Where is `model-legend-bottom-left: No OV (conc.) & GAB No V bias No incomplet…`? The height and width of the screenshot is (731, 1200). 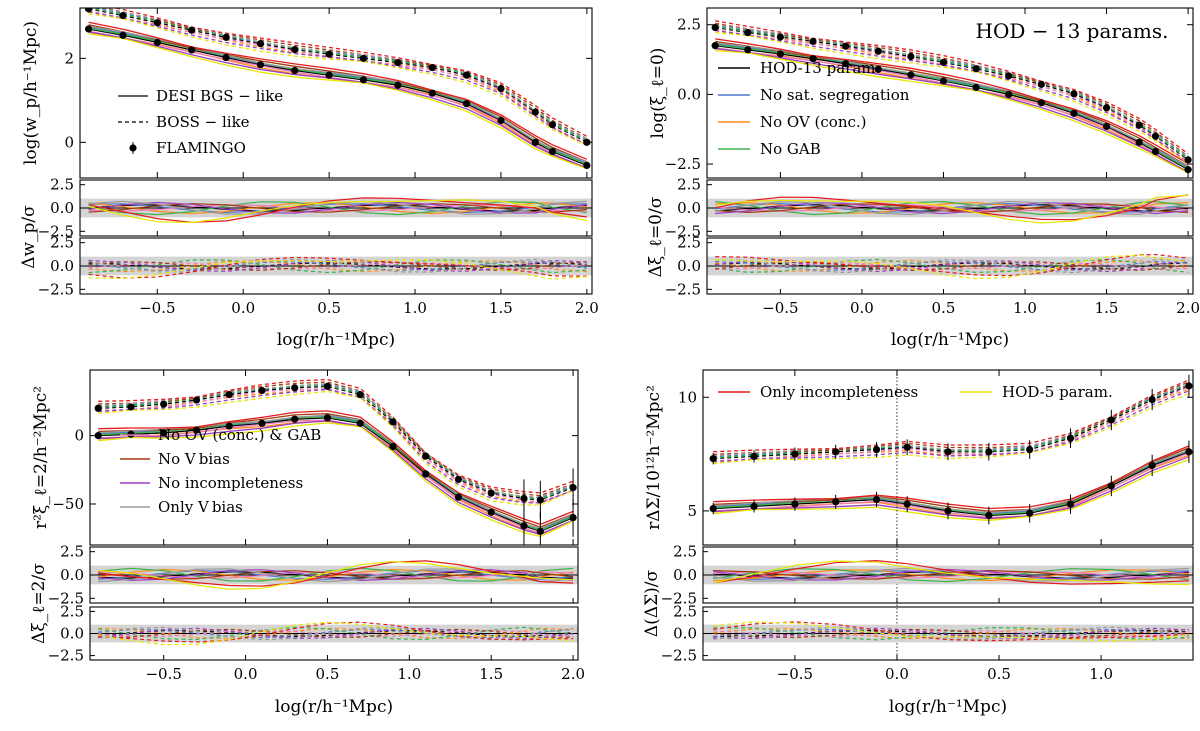 model-legend-bottom-left: No OV (conc.) & GAB No V bias No incomplet… is located at coordinates (220, 471).